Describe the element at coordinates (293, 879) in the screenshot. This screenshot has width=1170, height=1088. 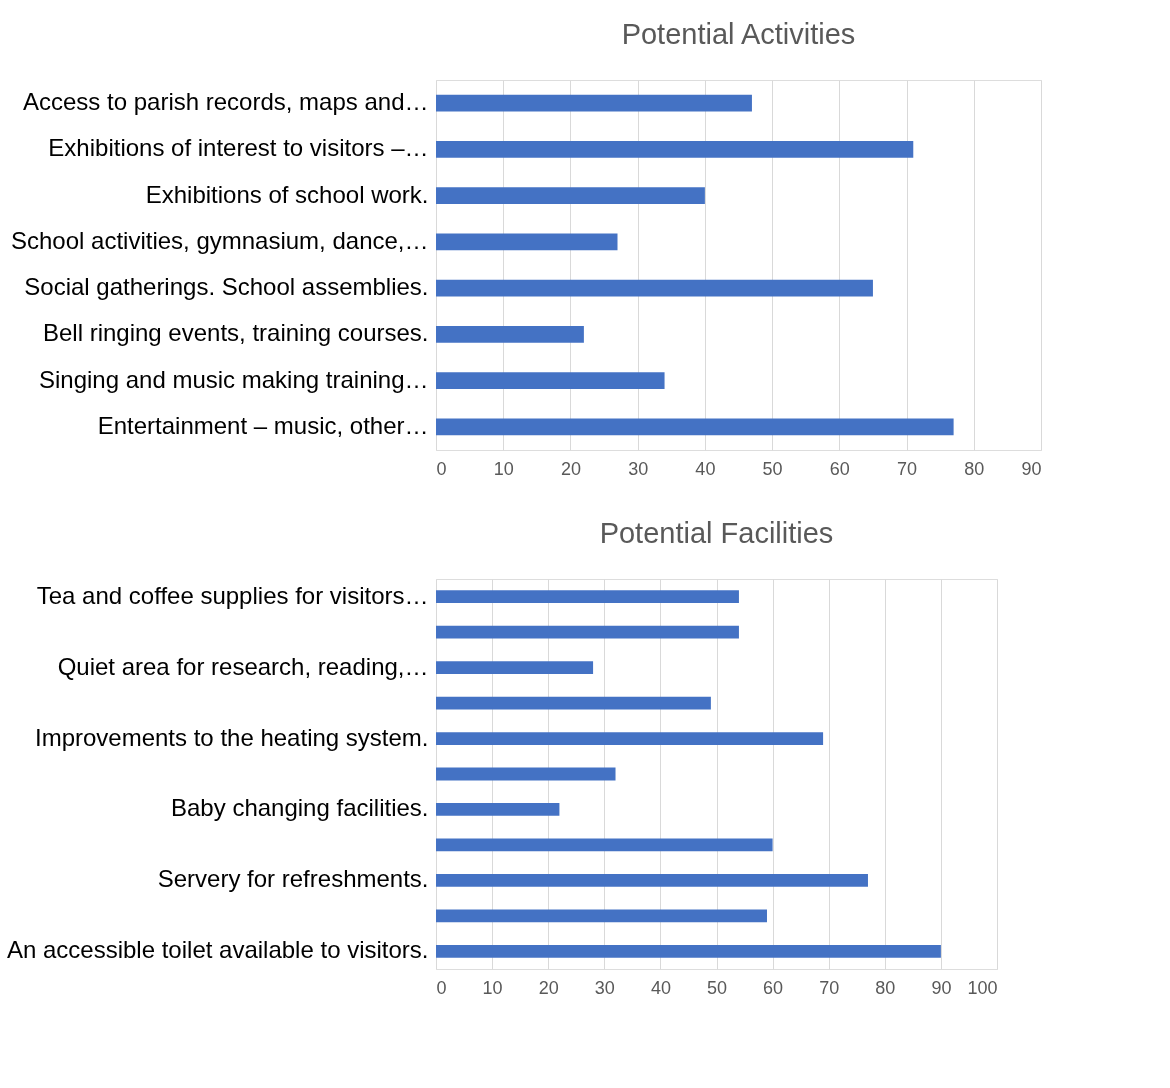
I see `y-tick-label: Servery for refreshments.` at that location.